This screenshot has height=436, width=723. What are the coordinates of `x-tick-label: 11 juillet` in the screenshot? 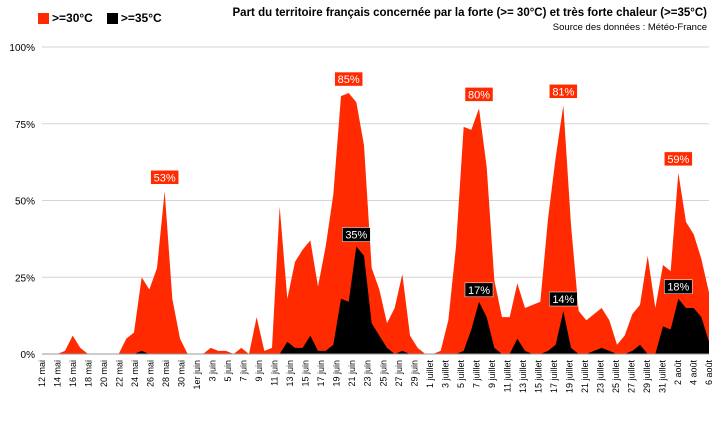 It's located at (507, 376).